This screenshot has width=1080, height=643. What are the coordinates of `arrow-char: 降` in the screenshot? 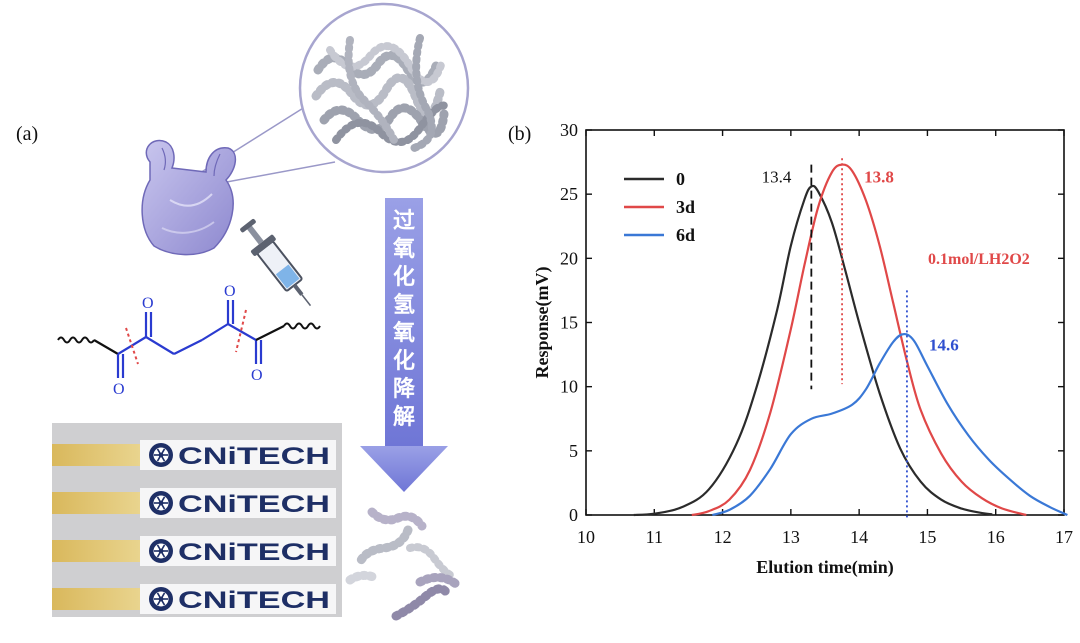 It's located at (404, 389).